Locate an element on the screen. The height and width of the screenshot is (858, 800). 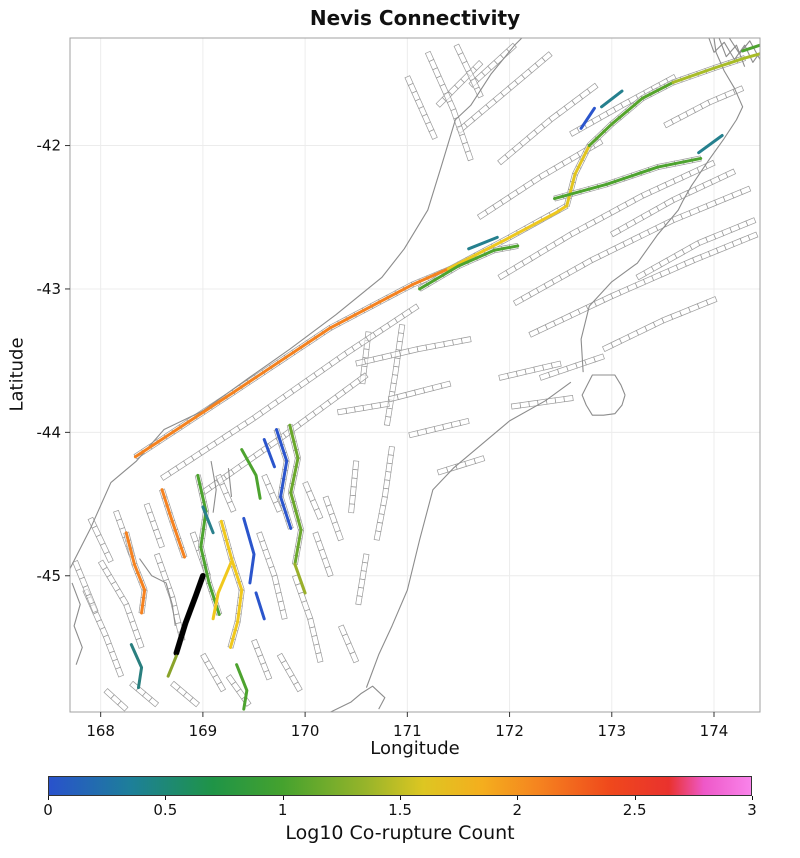
fault-trace-otago-green-east is located at coordinates (295, 494).